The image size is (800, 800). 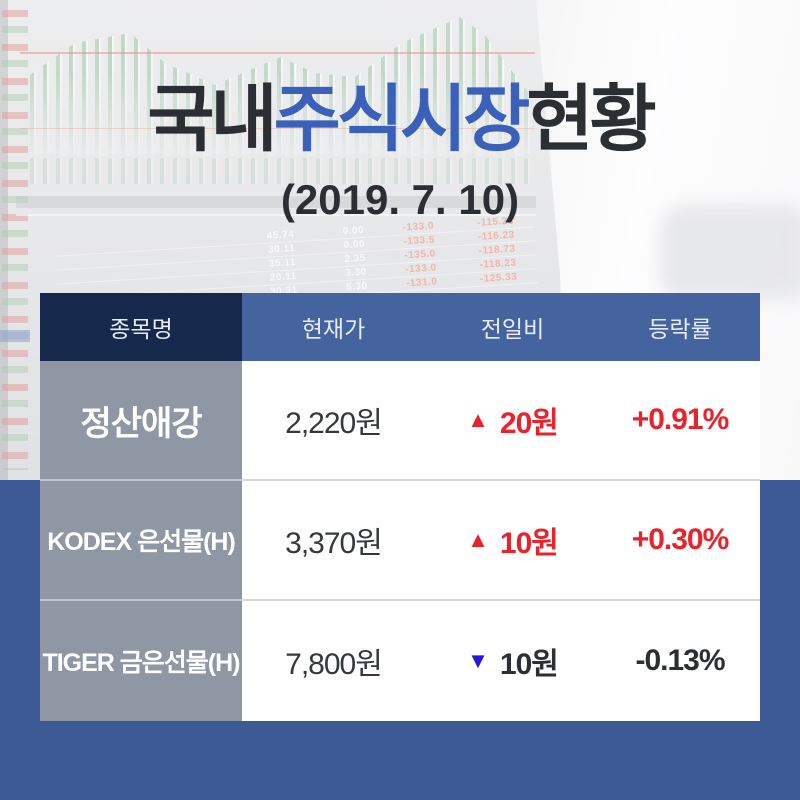 What do you see at coordinates (680, 660) in the screenshot?
I see `change-rate: -0.13%` at bounding box center [680, 660].